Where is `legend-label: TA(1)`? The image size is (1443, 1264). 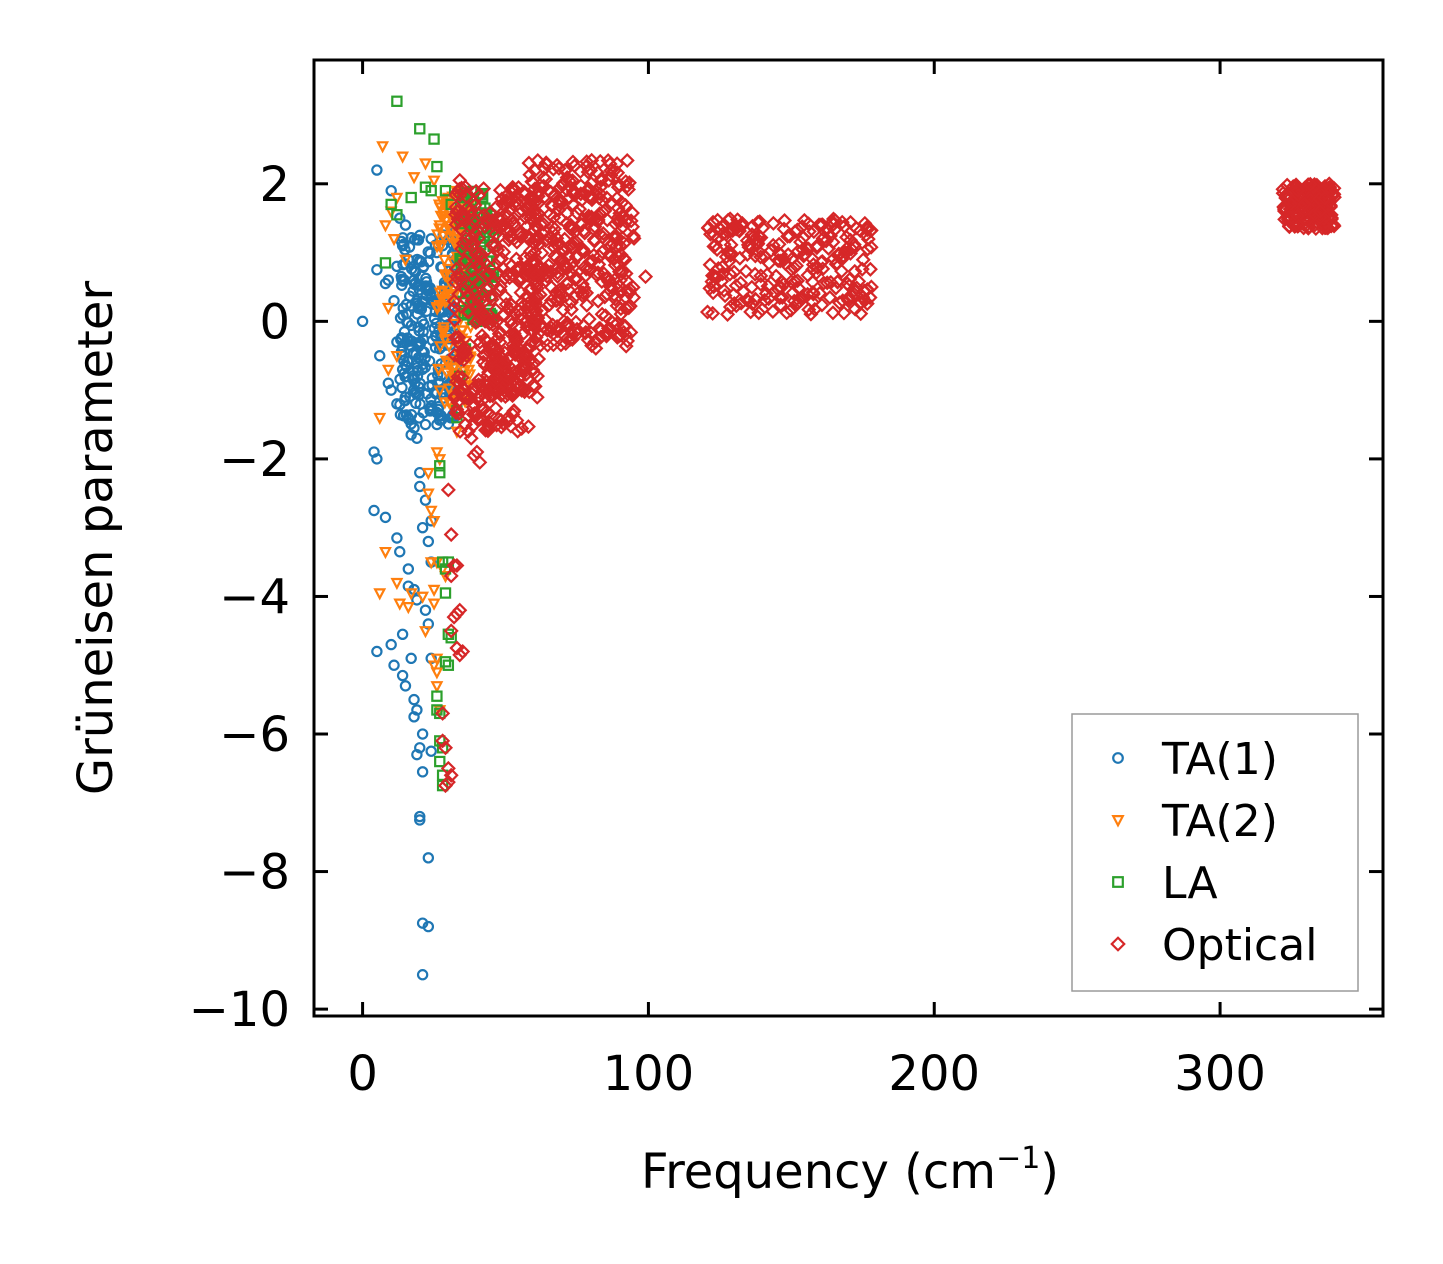 legend-label: TA(1) is located at coordinates (1219, 759).